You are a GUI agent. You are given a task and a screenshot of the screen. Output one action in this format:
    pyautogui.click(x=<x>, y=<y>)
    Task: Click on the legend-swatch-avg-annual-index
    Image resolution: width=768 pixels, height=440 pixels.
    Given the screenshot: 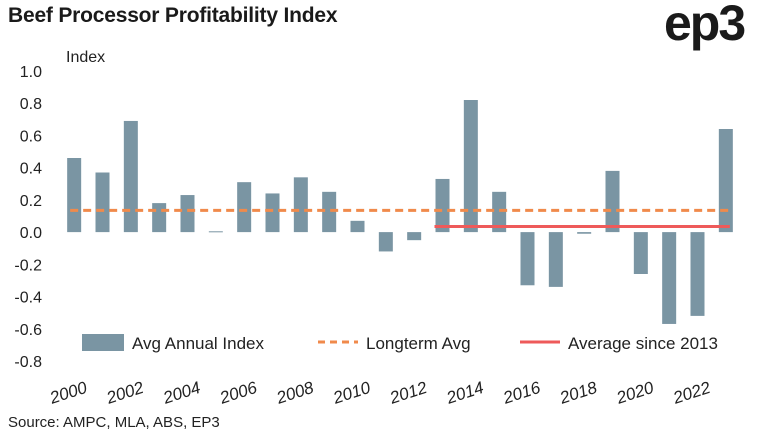 What is the action you would take?
    pyautogui.click(x=103, y=342)
    